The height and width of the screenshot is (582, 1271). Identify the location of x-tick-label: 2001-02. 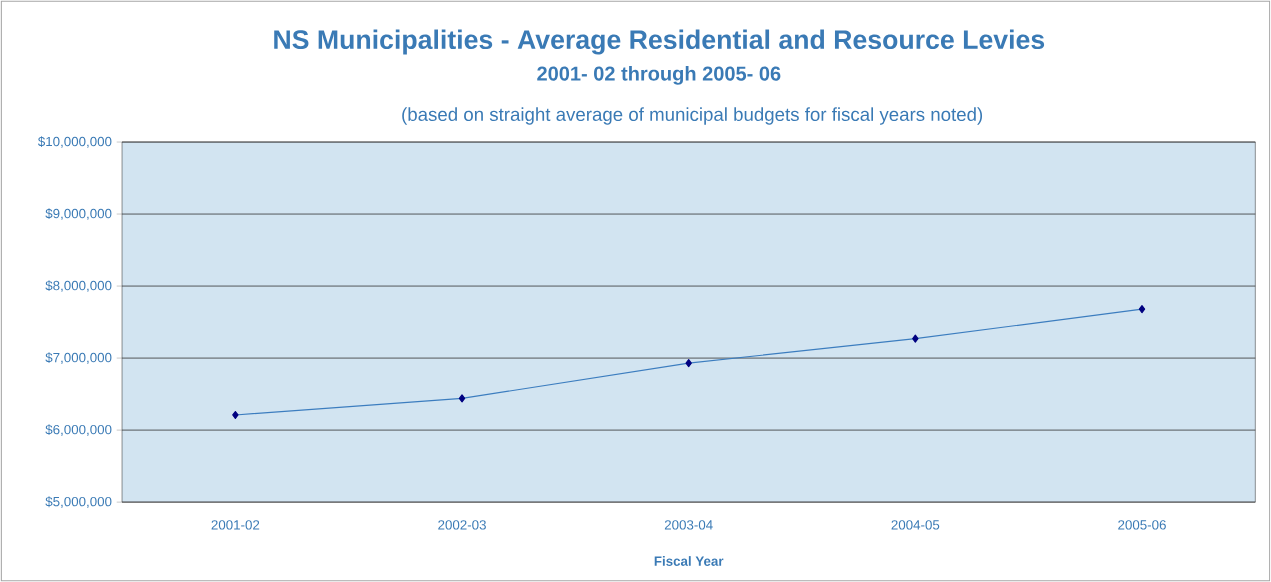
(235, 525).